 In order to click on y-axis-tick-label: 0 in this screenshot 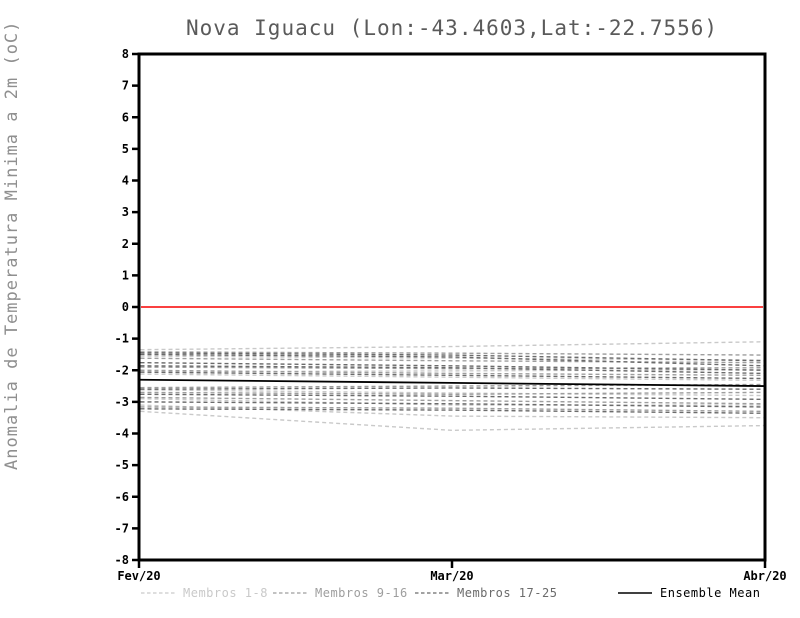, I will do `click(125, 307)`.